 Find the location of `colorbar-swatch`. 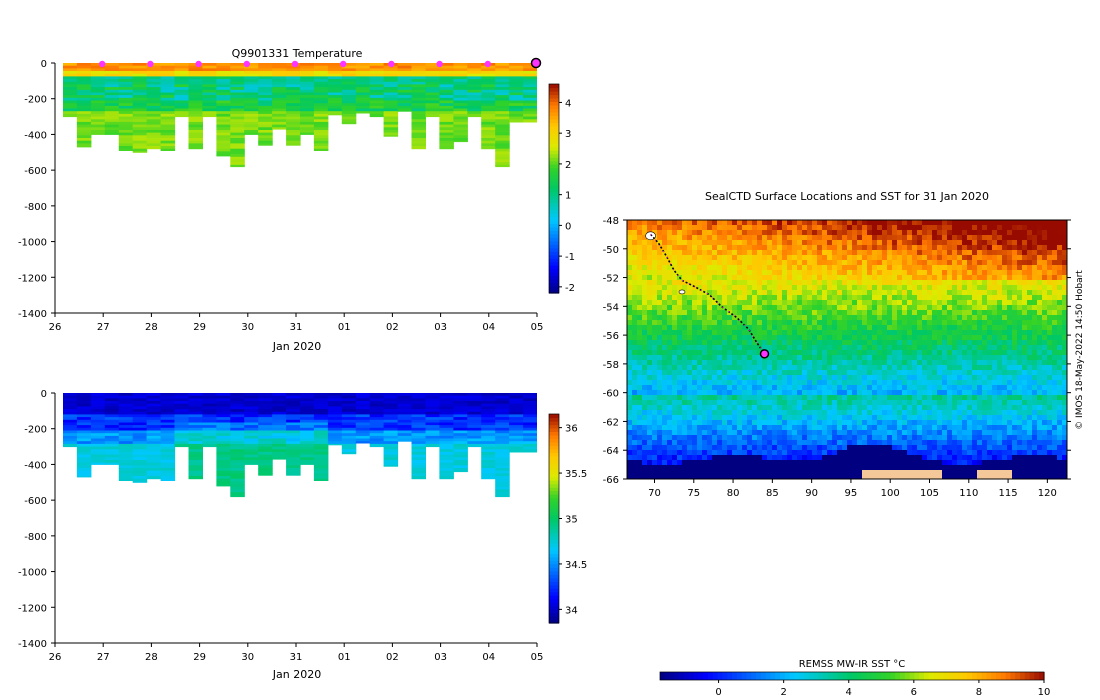

colorbar-swatch is located at coordinates (554, 450).